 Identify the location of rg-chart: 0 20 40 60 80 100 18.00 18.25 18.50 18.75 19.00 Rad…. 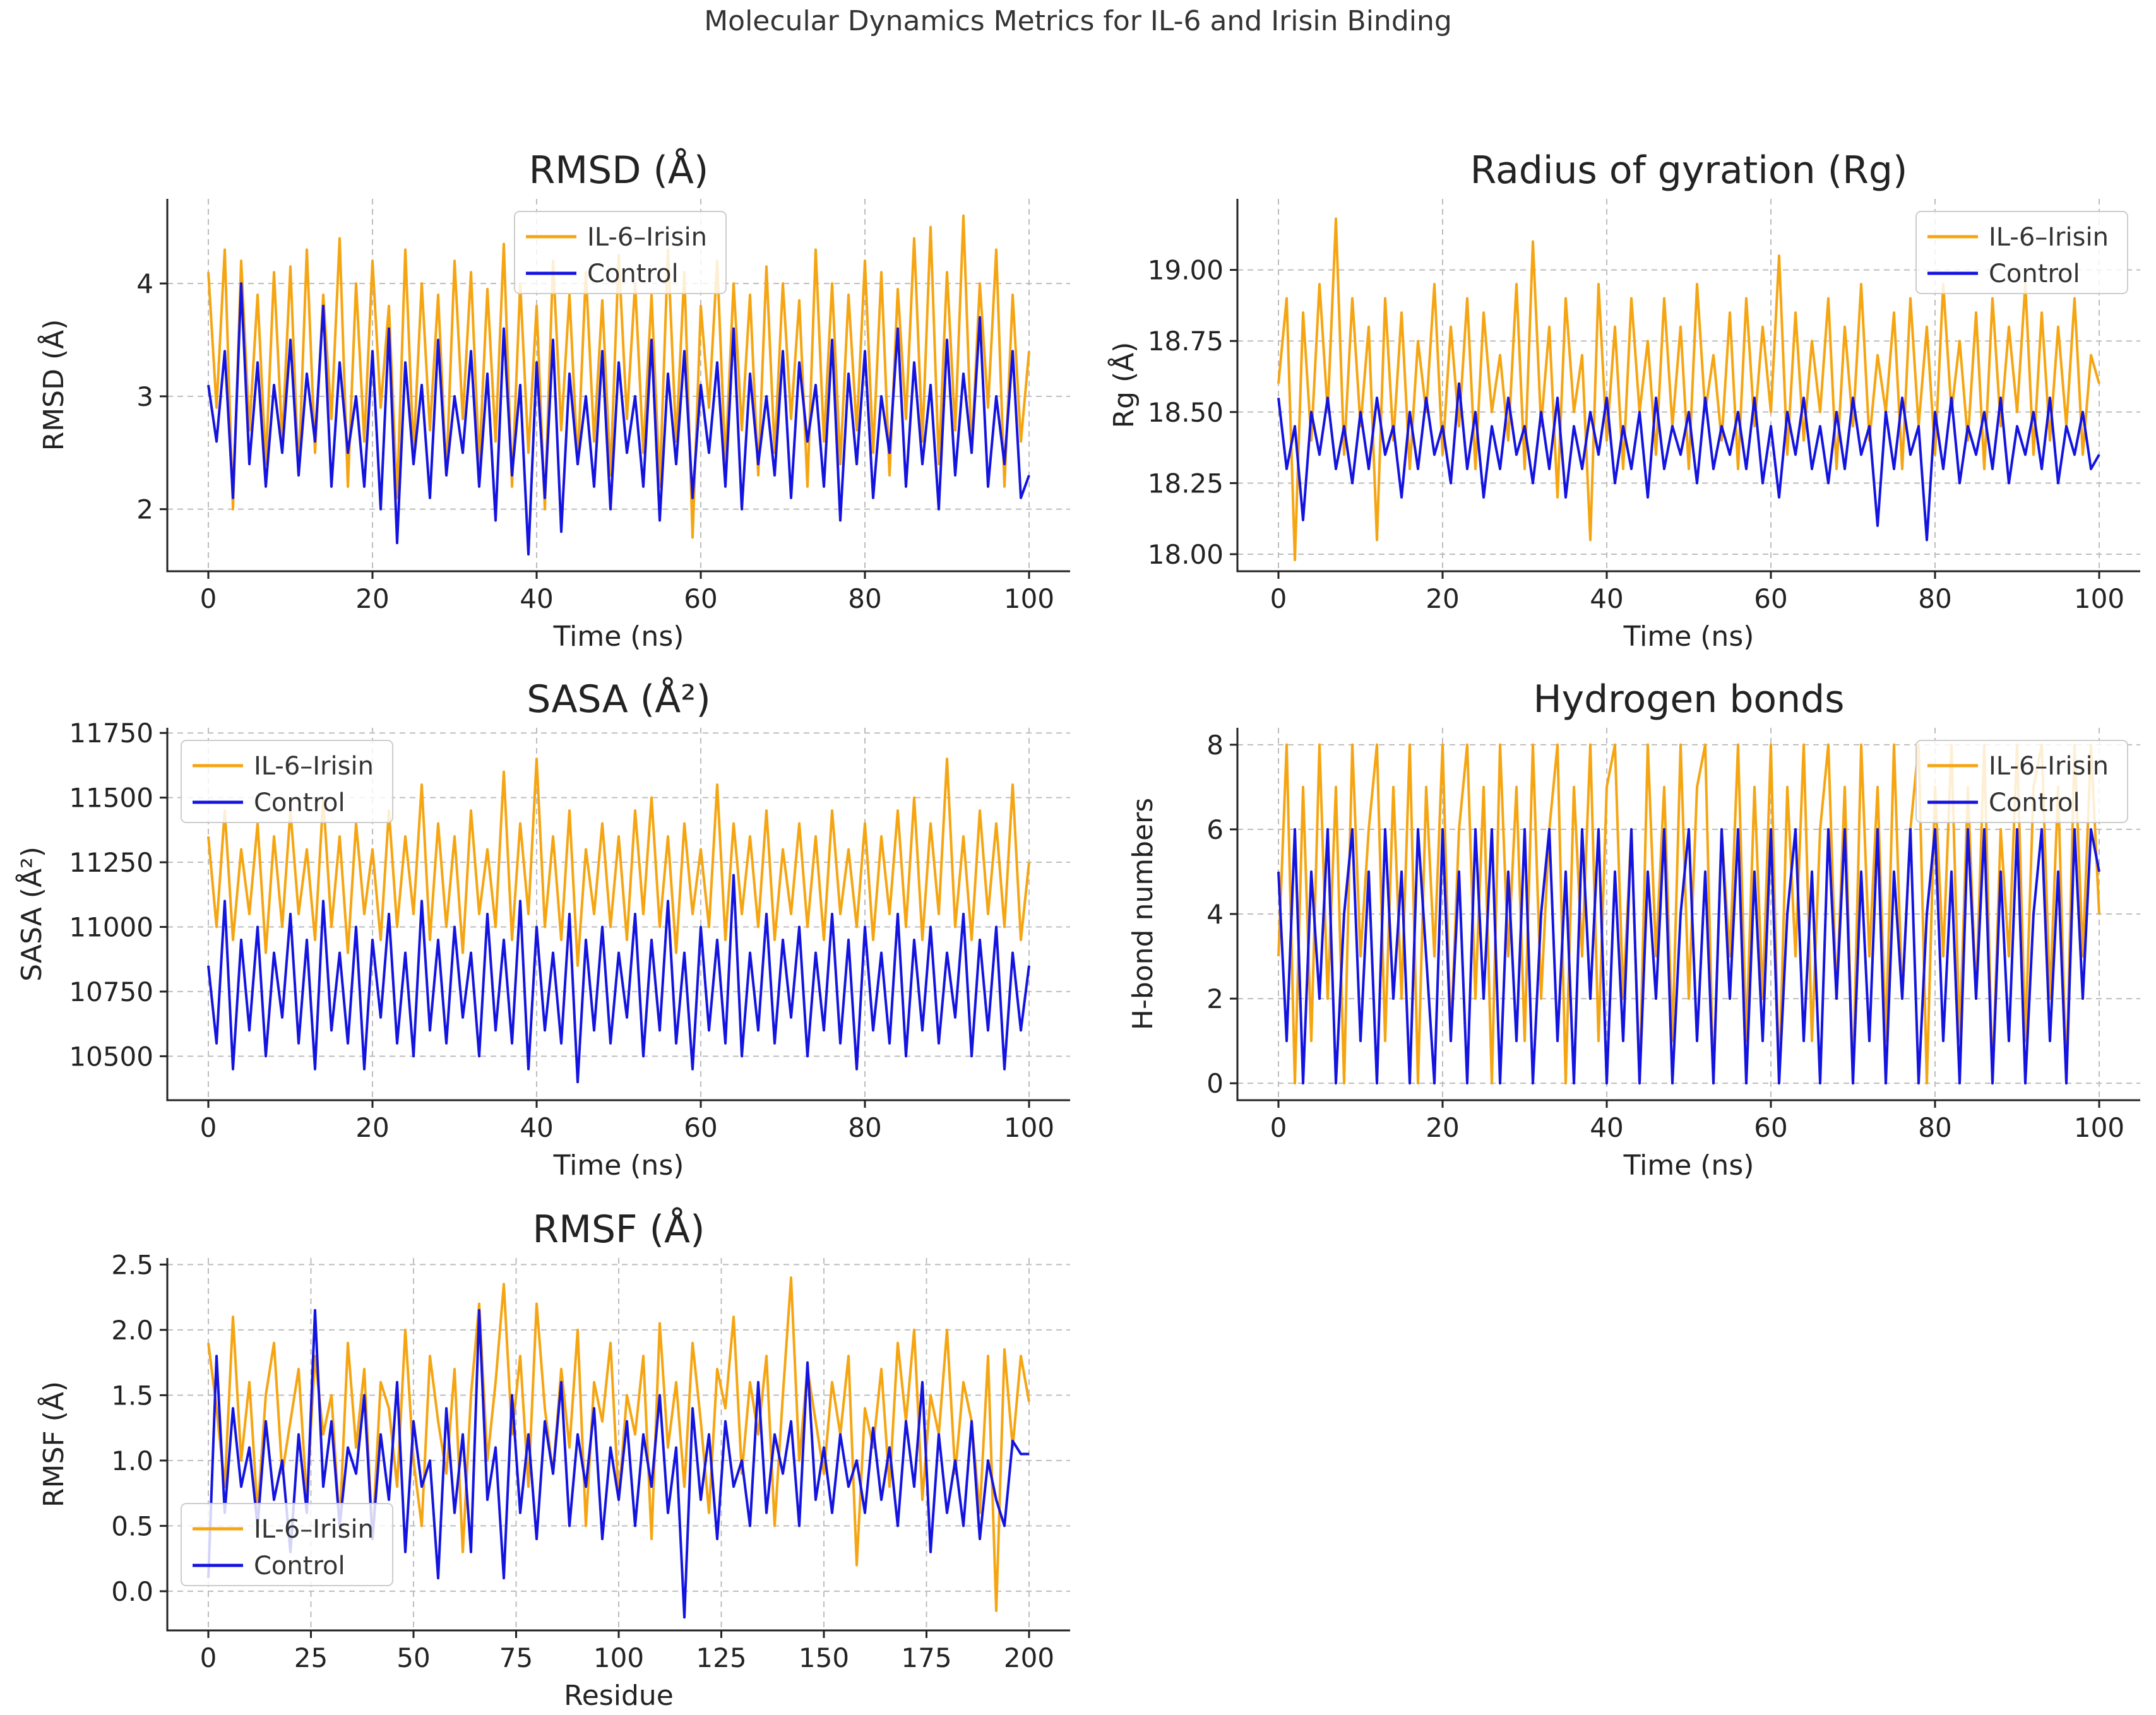
(1623, 400).